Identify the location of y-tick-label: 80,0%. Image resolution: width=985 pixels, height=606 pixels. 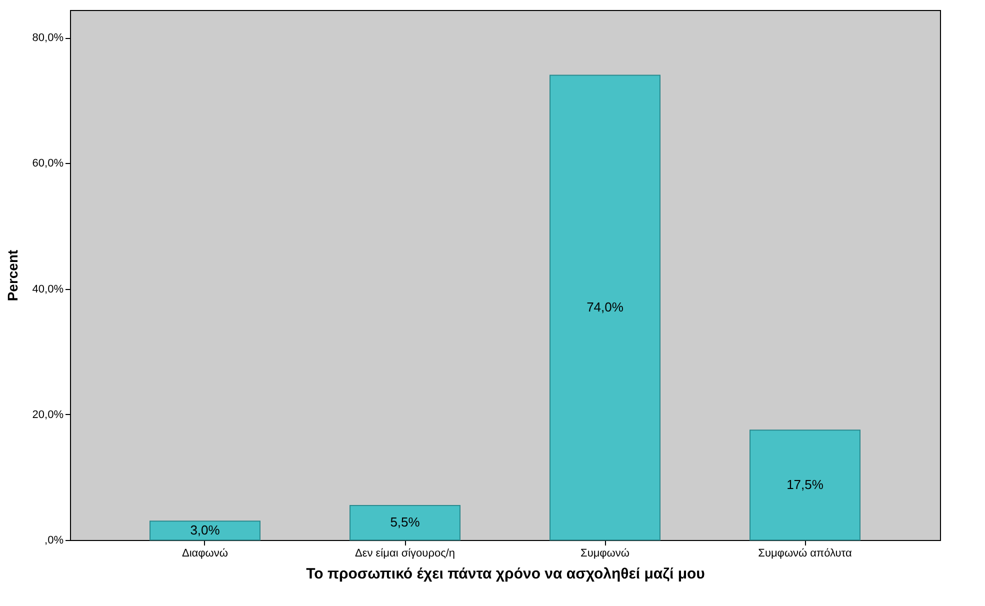
(48, 38).